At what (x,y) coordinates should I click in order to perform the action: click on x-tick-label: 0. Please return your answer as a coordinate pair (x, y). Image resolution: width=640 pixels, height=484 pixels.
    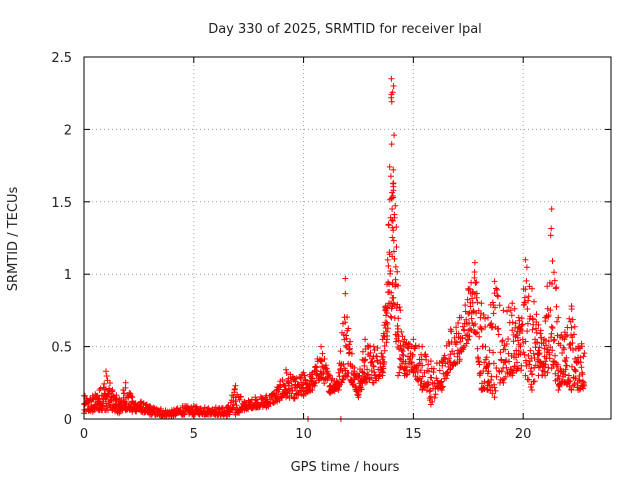
    Looking at the image, I should click on (84, 434).